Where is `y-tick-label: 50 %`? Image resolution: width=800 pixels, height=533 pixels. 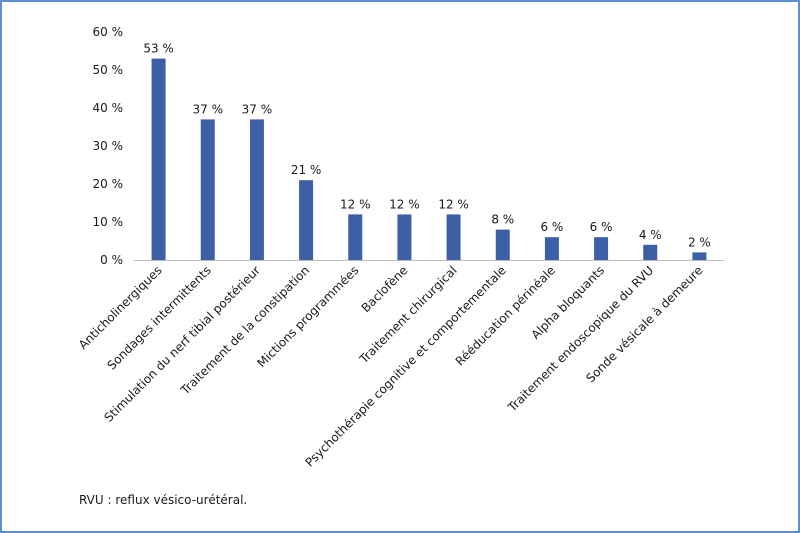 y-tick-label: 50 % is located at coordinates (108, 70).